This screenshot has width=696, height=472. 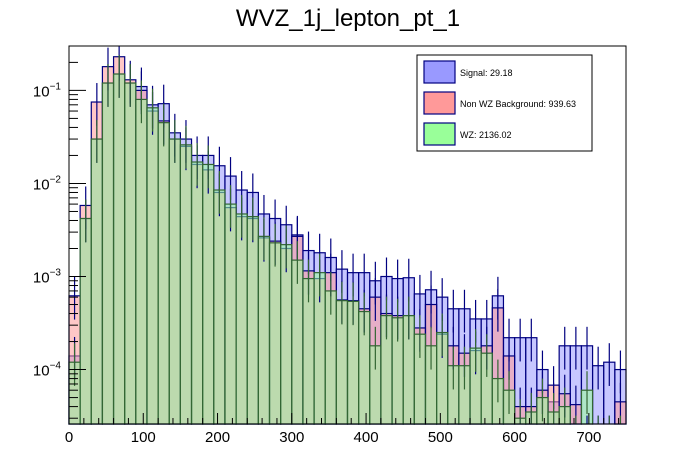 What do you see at coordinates (217, 437) in the screenshot?
I see `x-tick-label: 200` at bounding box center [217, 437].